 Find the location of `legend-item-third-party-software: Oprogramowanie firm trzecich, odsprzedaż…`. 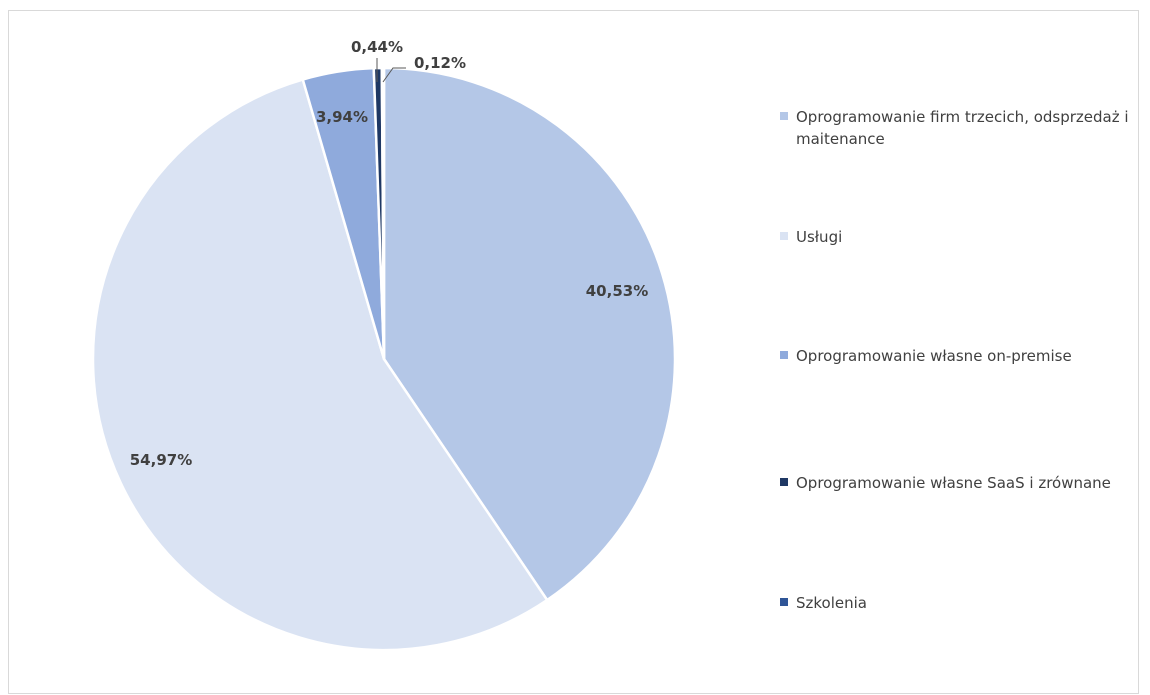

legend-item-third-party-software: Oprogramowanie firm trzecich, odsprzedaż… is located at coordinates (958, 128).